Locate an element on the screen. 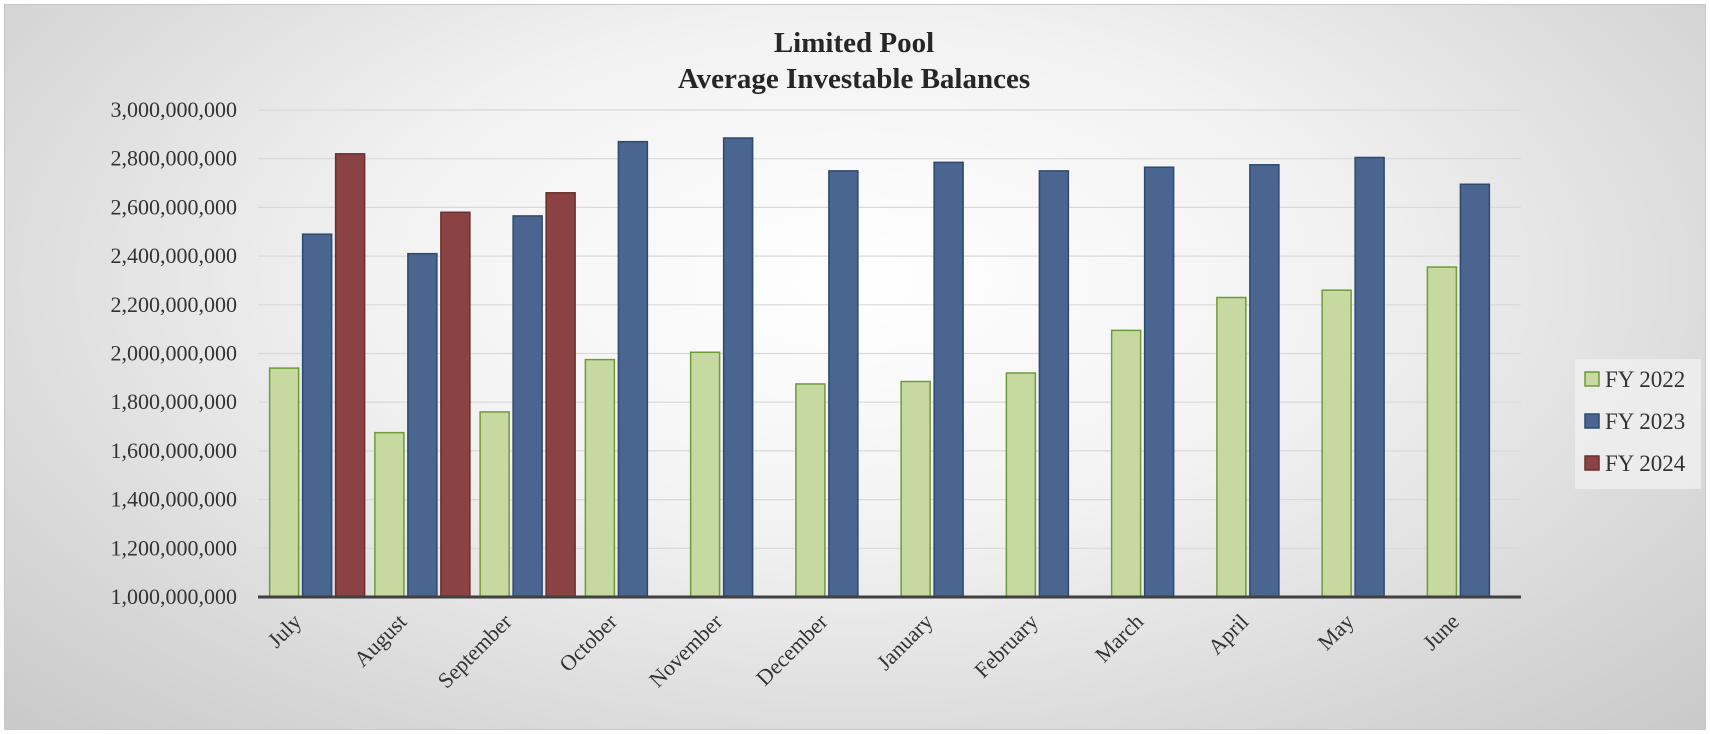 This screenshot has height=734, width=1710. bar-fy-2022-february is located at coordinates (1021, 485).